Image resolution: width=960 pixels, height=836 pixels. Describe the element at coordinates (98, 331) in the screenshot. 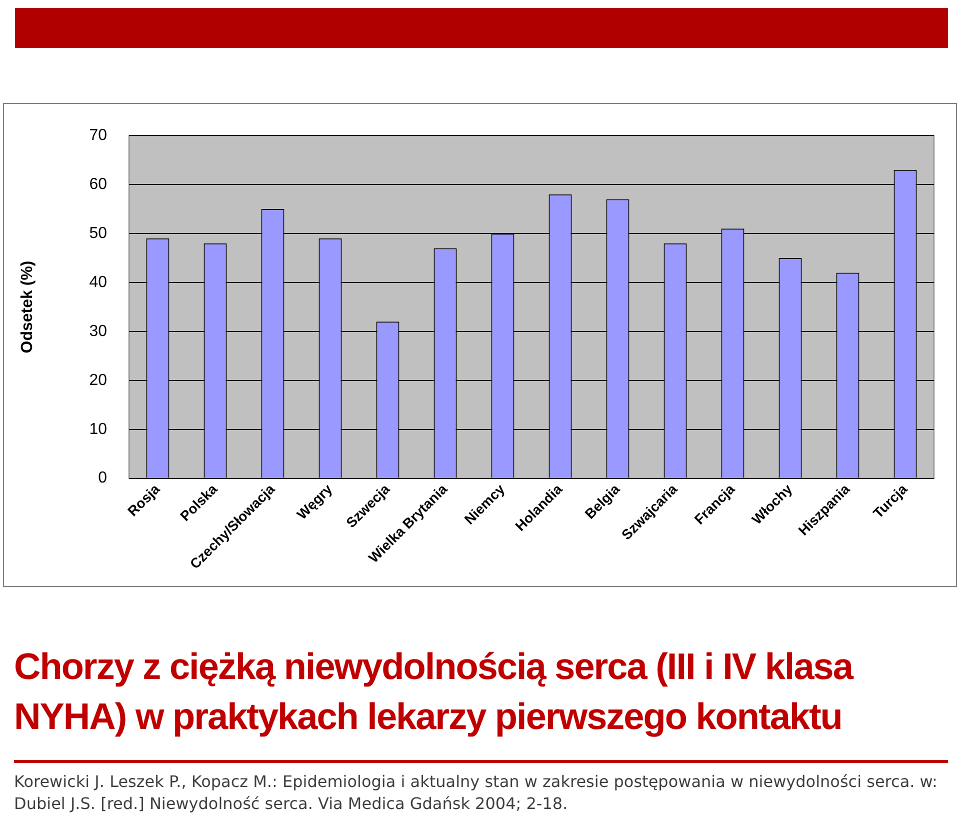

I see `y-tick-label: 30` at that location.